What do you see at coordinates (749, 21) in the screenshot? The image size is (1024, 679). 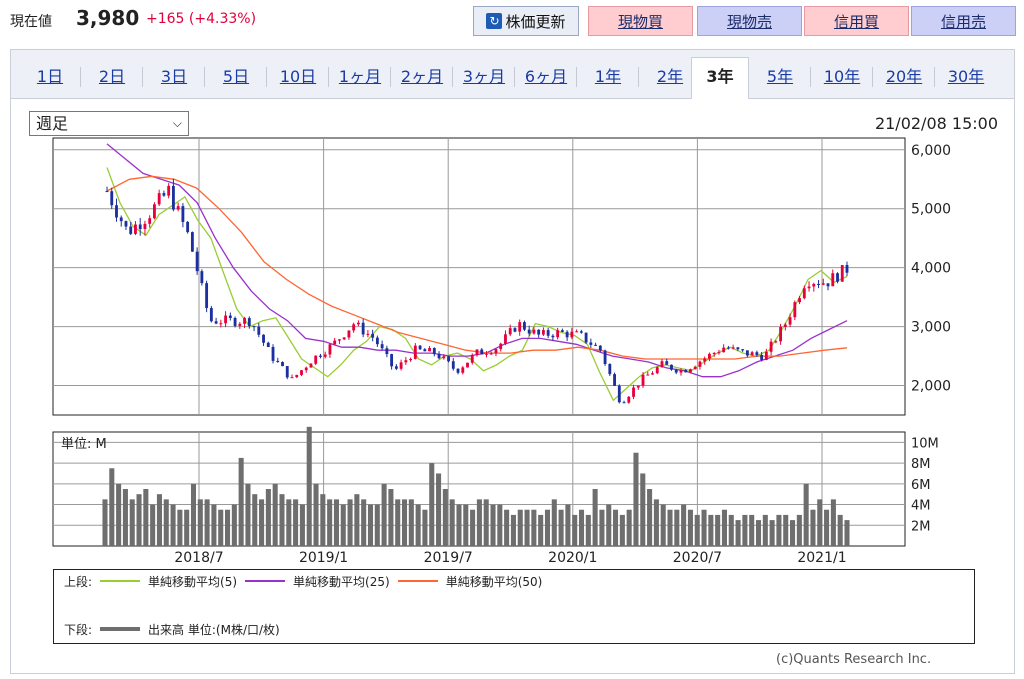 I see `cash-sell-button: 現物売` at bounding box center [749, 21].